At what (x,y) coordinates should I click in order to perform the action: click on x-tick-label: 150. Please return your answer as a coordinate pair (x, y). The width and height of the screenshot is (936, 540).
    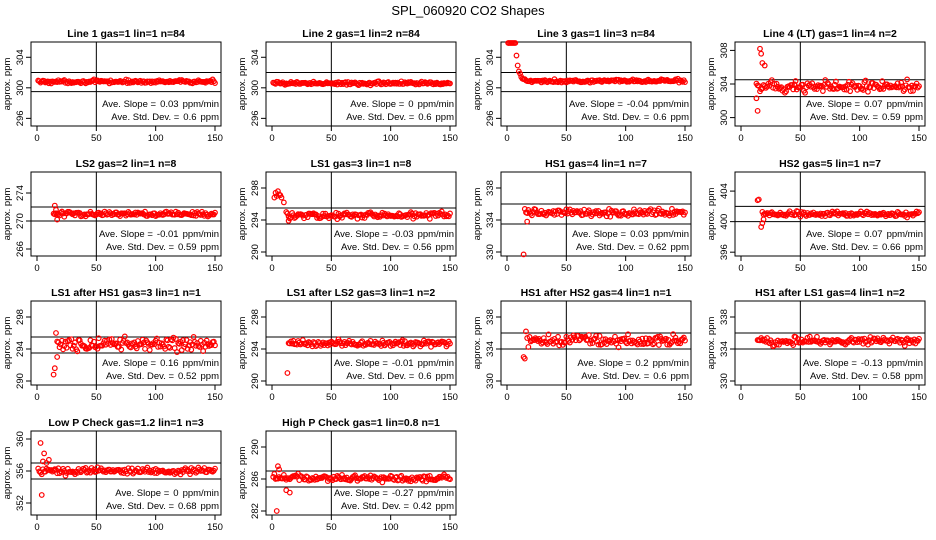
    Looking at the image, I should click on (685, 397).